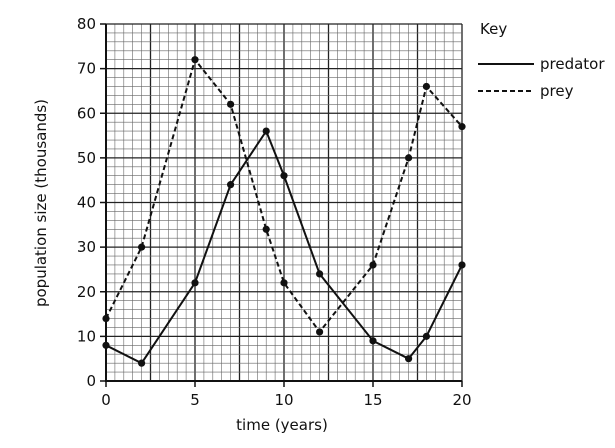 This screenshot has width=615, height=448. What do you see at coordinates (461, 400) in the screenshot?
I see `x-tick-label: 20` at bounding box center [461, 400].